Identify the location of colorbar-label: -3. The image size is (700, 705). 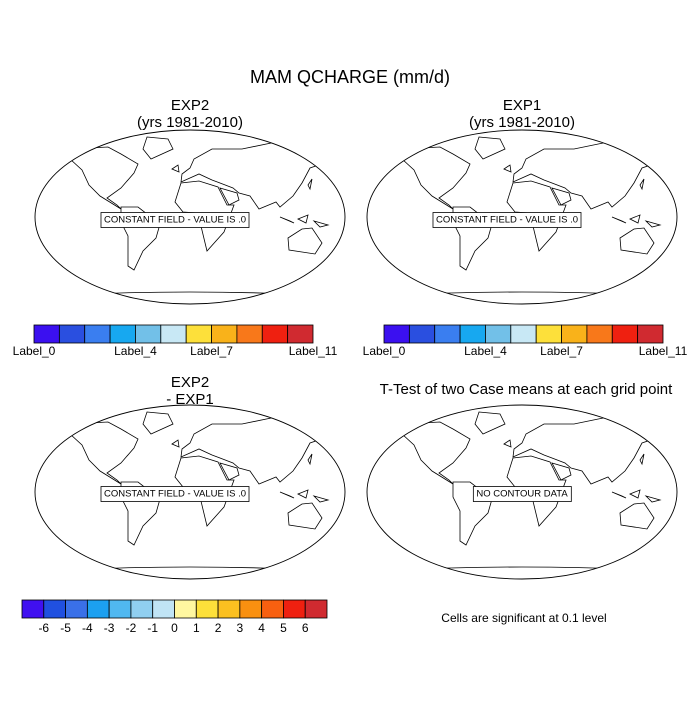
(109, 628).